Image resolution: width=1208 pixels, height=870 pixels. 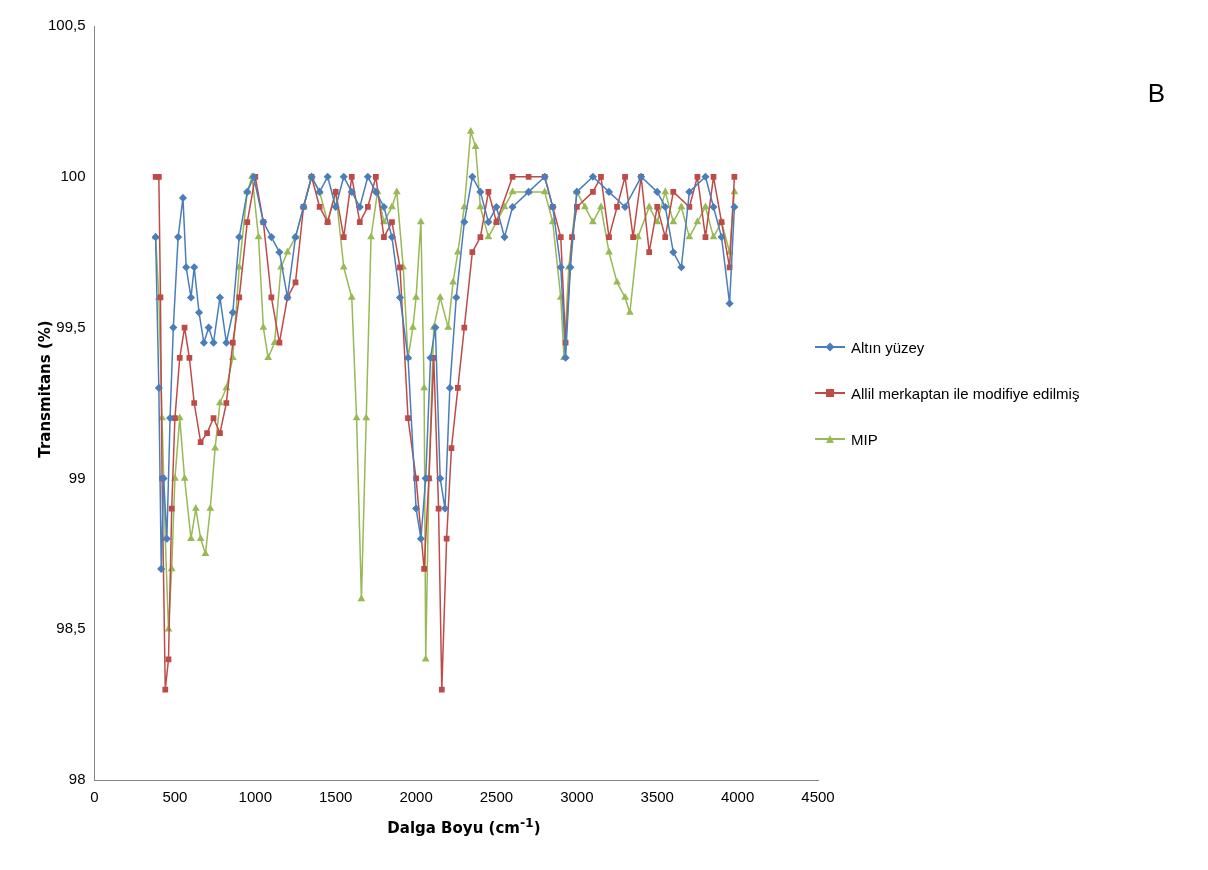 What do you see at coordinates (965, 393) in the screenshot?
I see `legend-label: Allil merkaptan ile modifiye edilmiş` at bounding box center [965, 393].